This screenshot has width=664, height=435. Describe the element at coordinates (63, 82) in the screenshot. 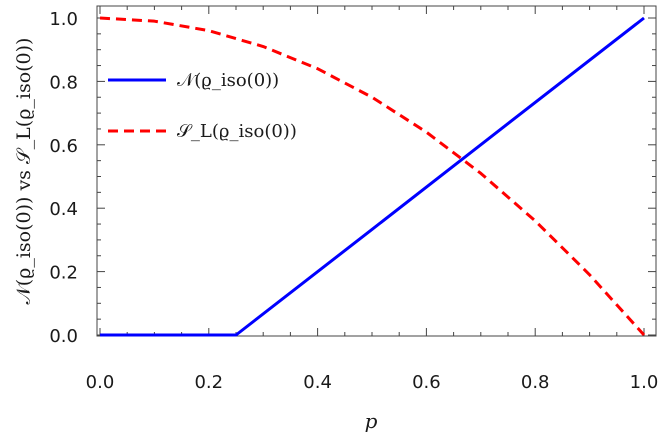

I see `y-tick-label: 0.8` at that location.